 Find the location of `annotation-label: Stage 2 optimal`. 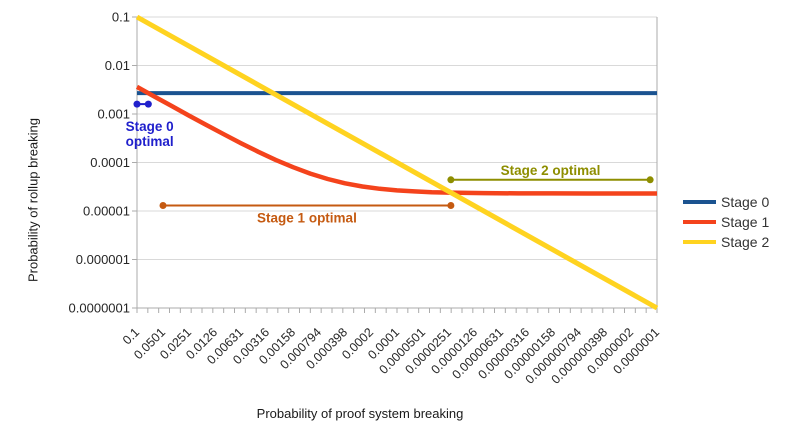

annotation-label: Stage 2 optimal is located at coordinates (551, 170).